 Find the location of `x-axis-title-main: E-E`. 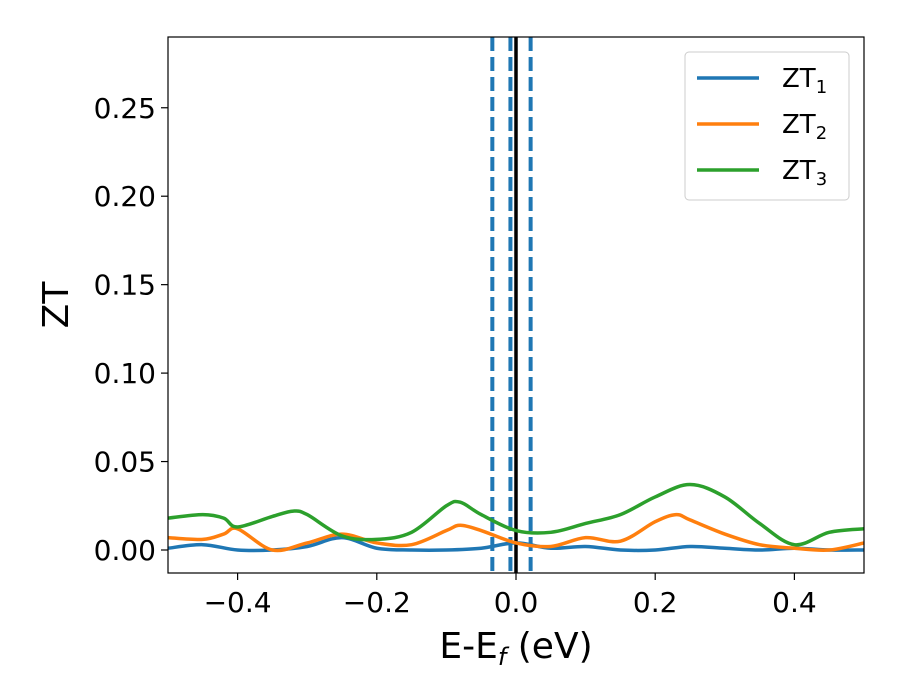

x-axis-title-main: E-E is located at coordinates (468, 646).